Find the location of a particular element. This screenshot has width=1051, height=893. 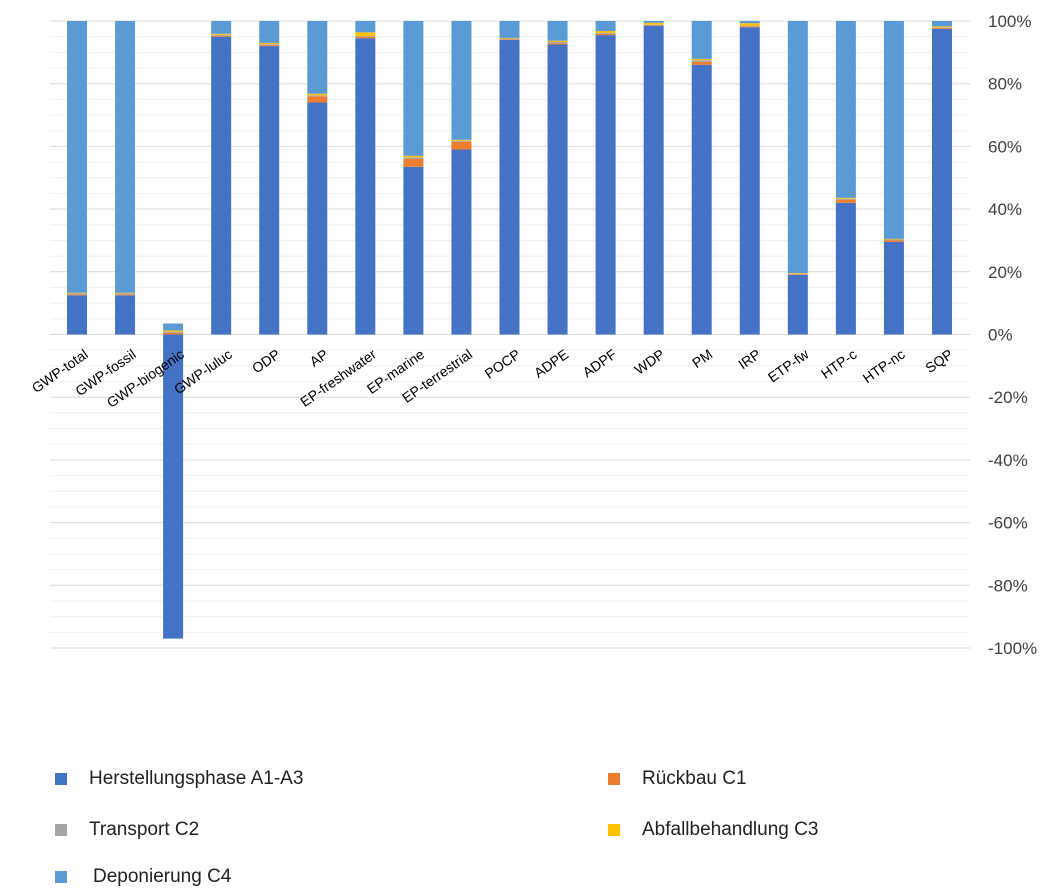

bar-segment-ep-marine-s1 is located at coordinates (413, 162).